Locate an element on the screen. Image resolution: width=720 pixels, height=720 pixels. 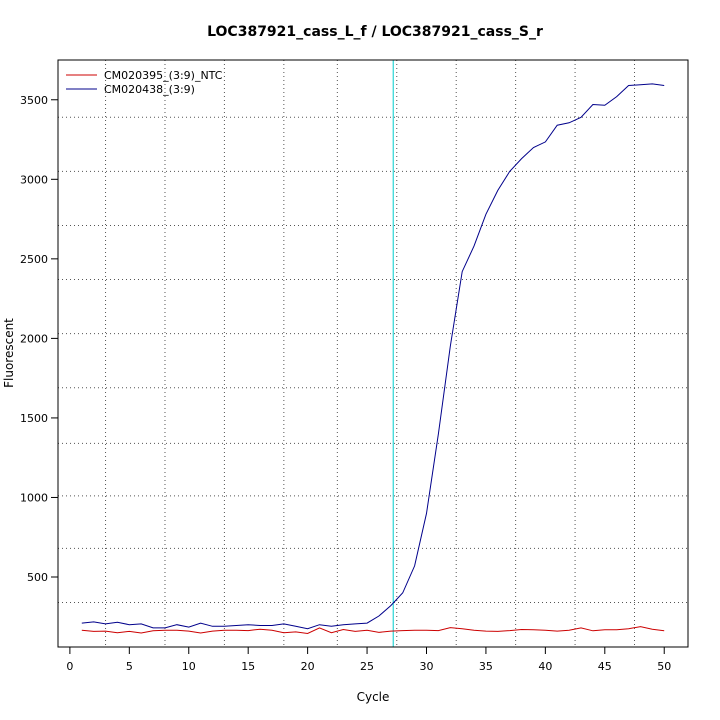
x-tick-label: 35 is located at coordinates (486, 666).